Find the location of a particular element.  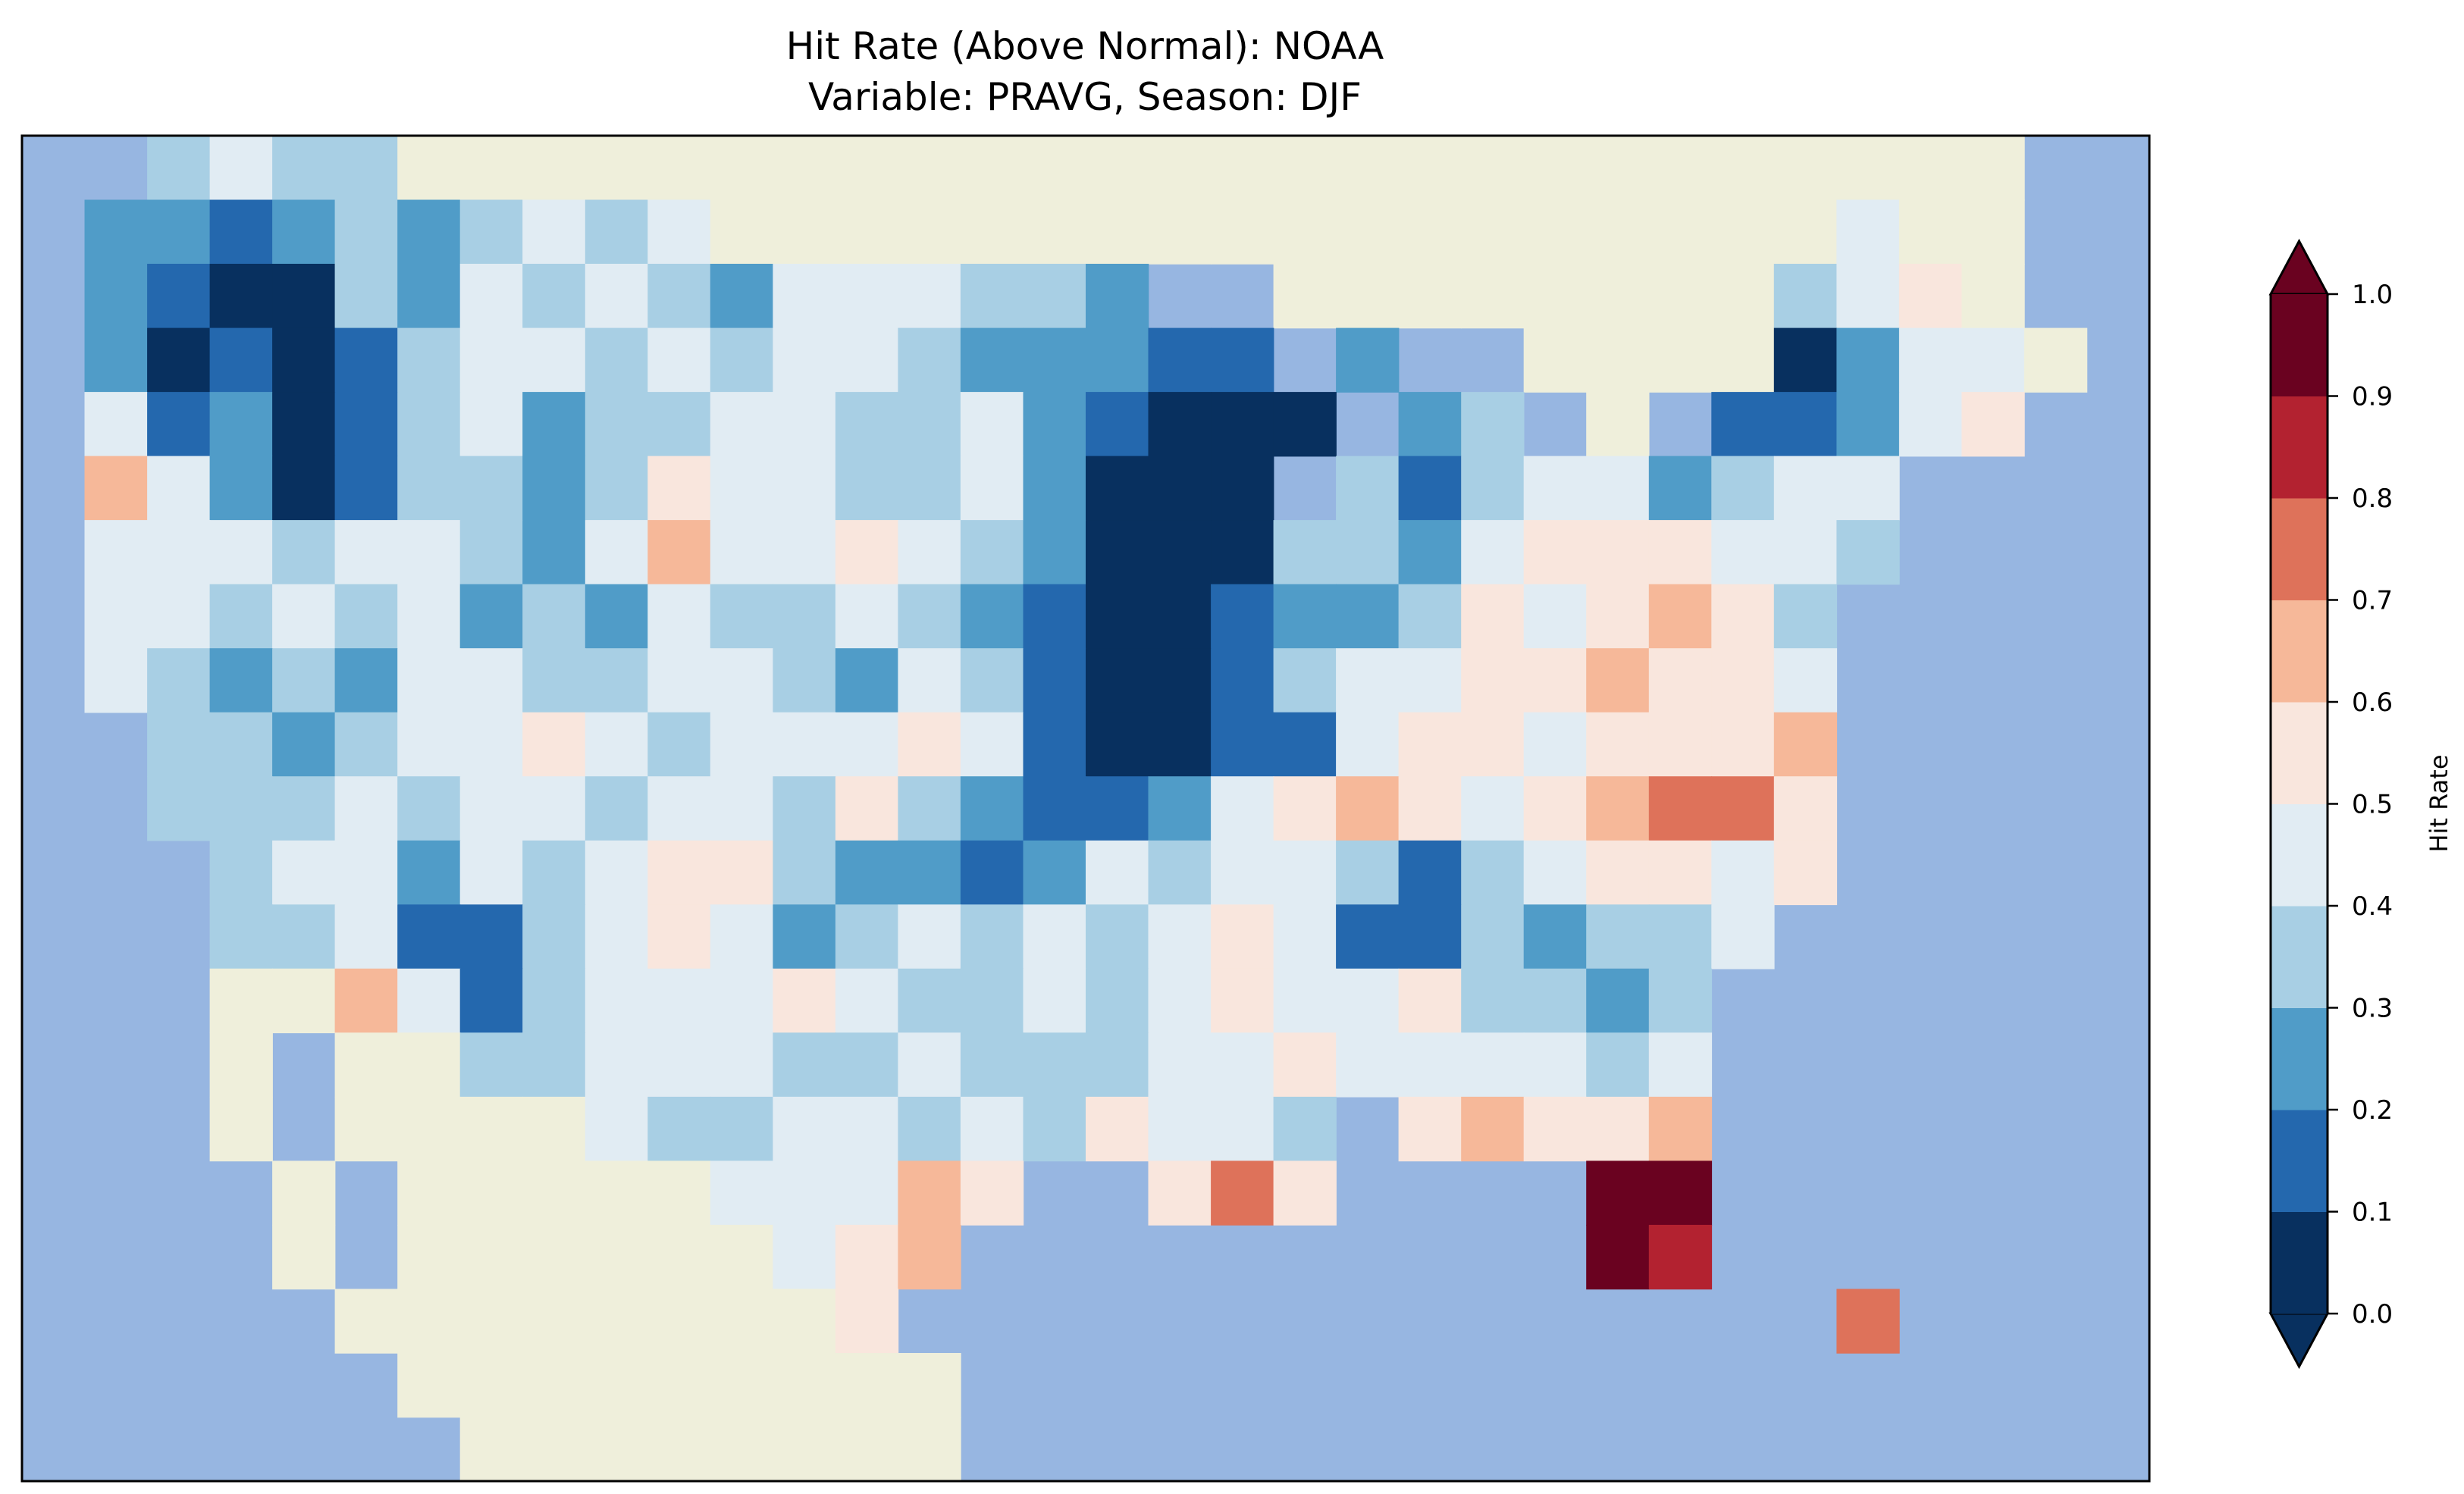

chart-title-line-2: Variable: PRAVG, Season: DJF is located at coordinates (1085, 97).